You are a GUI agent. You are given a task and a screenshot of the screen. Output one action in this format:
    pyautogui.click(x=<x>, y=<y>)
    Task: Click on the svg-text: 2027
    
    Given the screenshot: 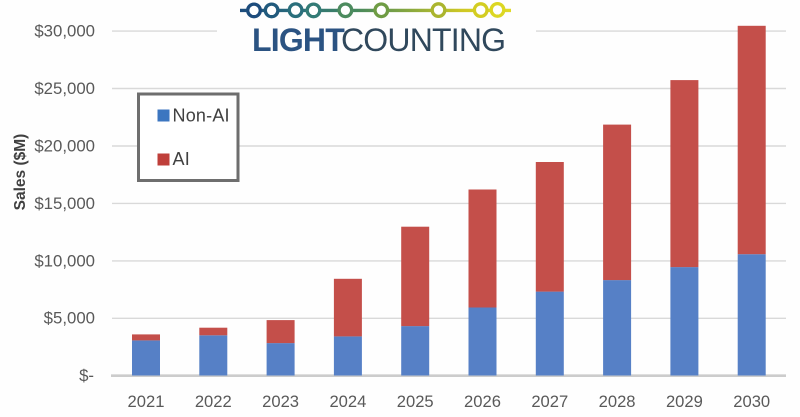 What is the action you would take?
    pyautogui.click(x=549, y=401)
    